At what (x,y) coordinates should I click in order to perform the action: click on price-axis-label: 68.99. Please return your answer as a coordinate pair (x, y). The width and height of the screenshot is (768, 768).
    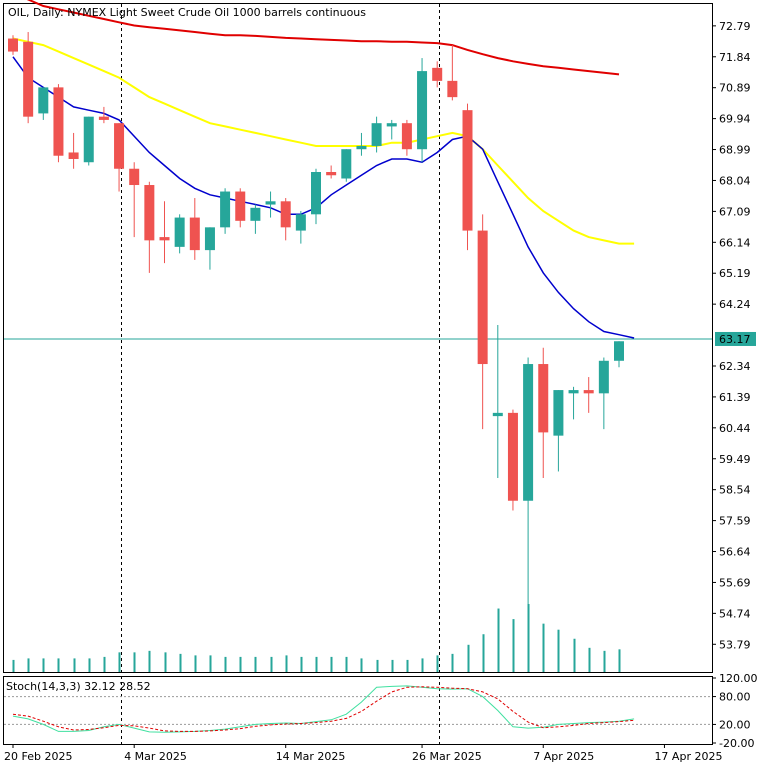
    Looking at the image, I should click on (735, 150).